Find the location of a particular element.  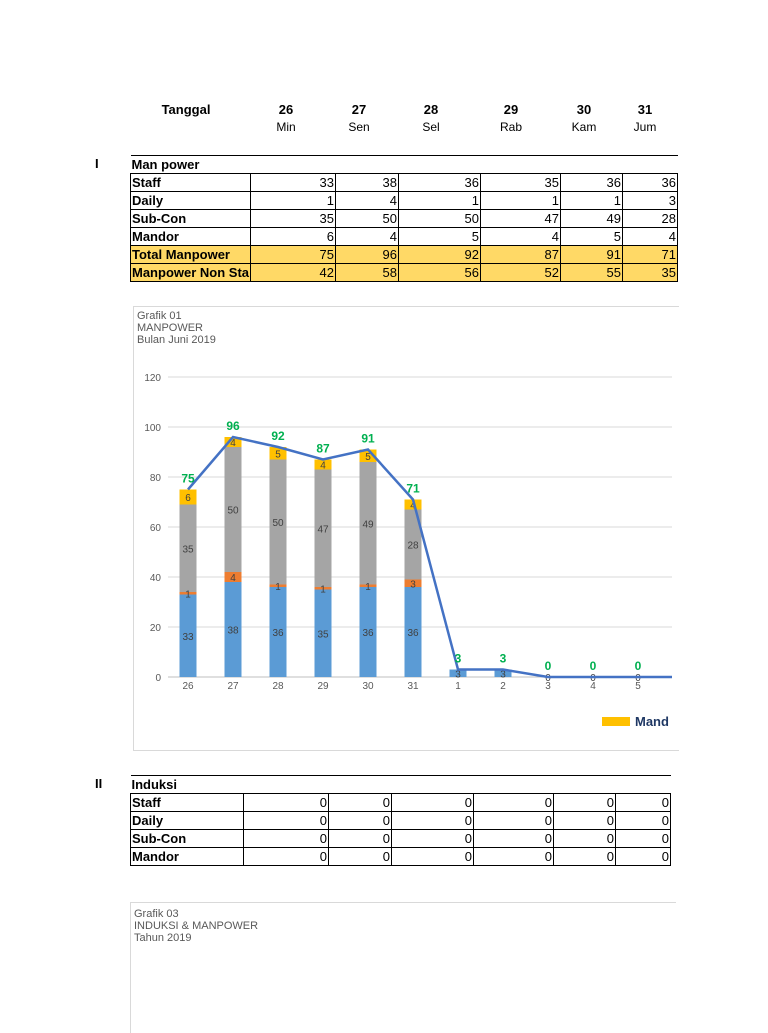

table-cell: 55 is located at coordinates (592, 272).